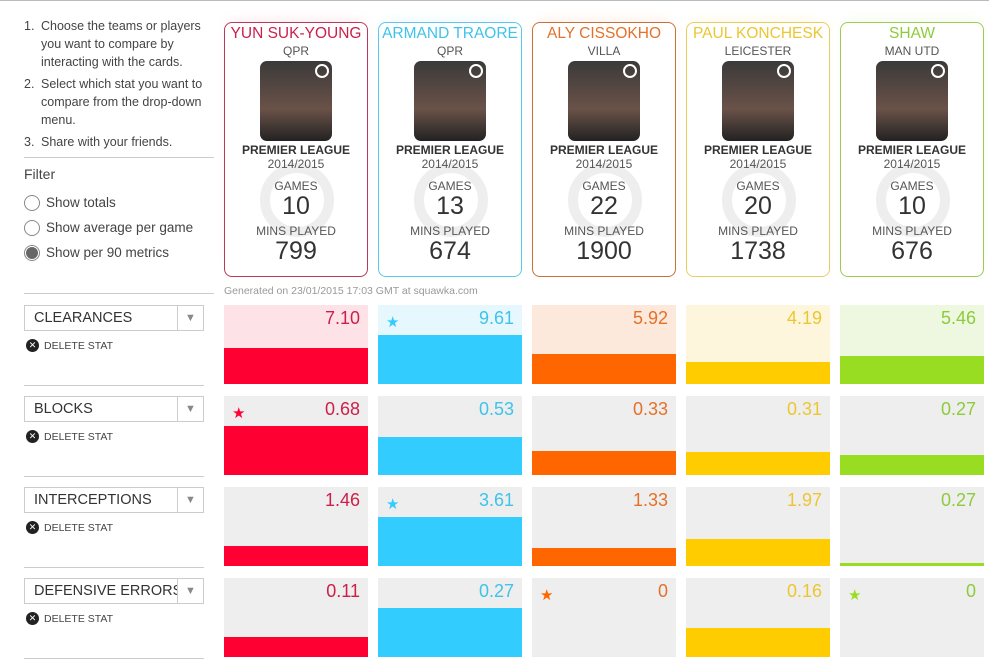  Describe the element at coordinates (29, 26) in the screenshot. I see `instruction-number: 1.` at that location.